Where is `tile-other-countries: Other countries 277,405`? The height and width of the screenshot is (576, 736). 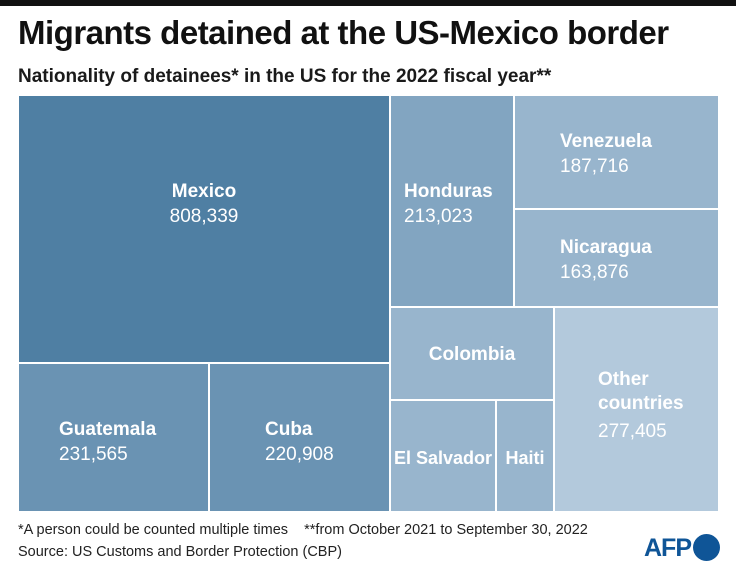
tile-other-countries: Other countries 277,405 is located at coordinates (636, 409).